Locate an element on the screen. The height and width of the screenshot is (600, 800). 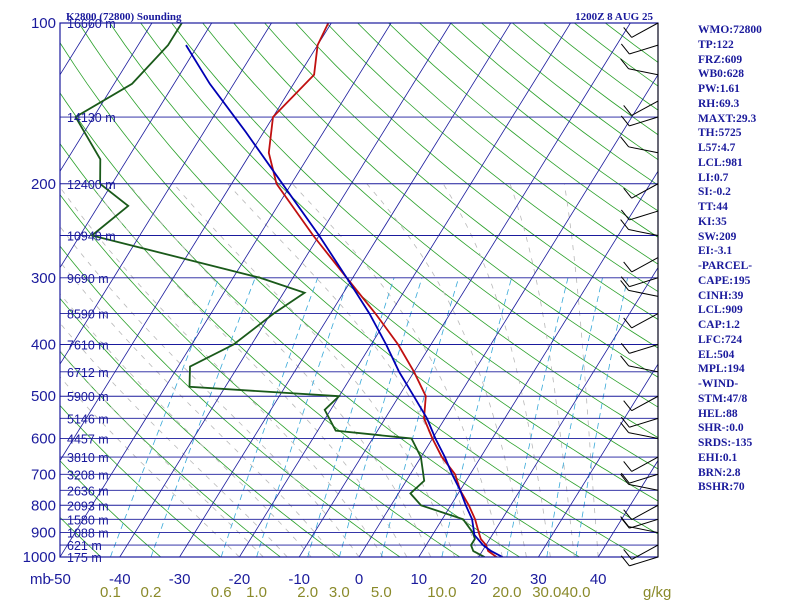
temperature-tick-label: 40 is located at coordinates (598, 579).